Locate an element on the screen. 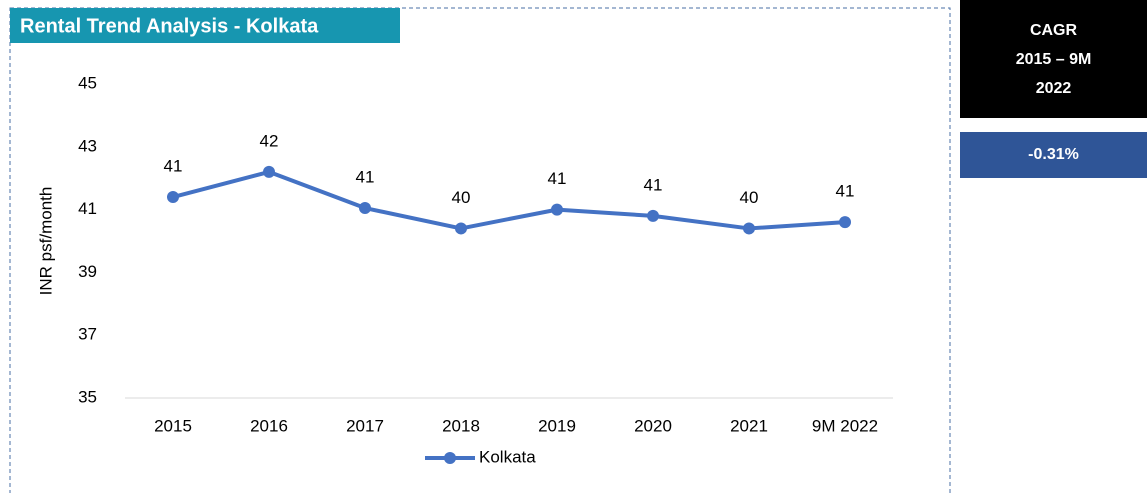  cagr-value: -0.31% is located at coordinates (1053, 155).